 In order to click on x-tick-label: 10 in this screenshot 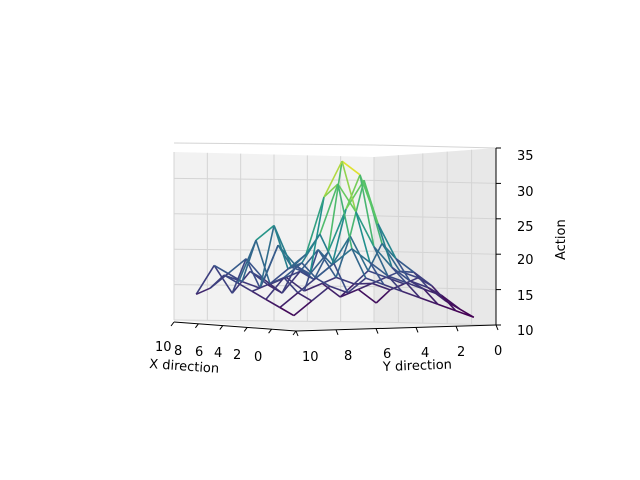, I will do `click(163, 347)`.